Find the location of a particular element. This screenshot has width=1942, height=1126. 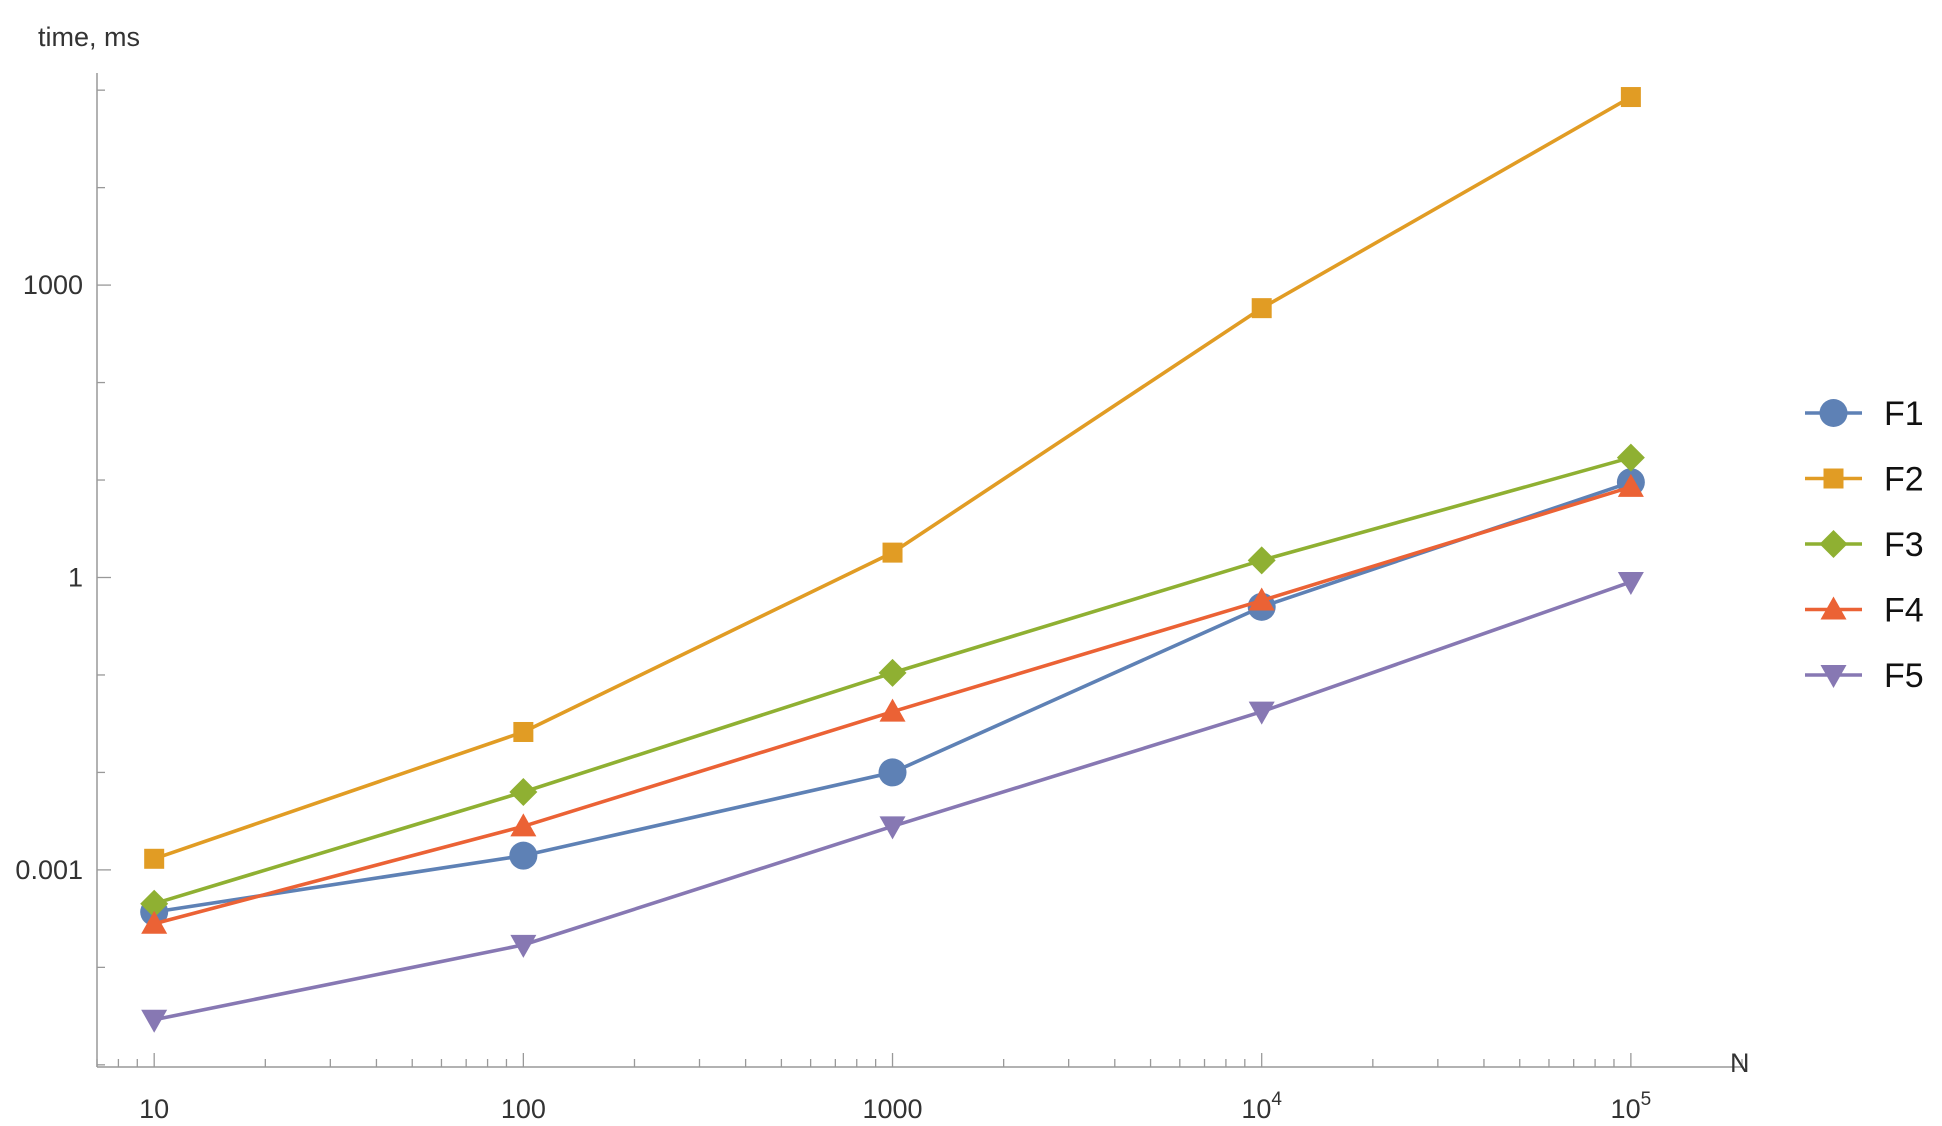

legend-item: F3 is located at coordinates (1864, 545).